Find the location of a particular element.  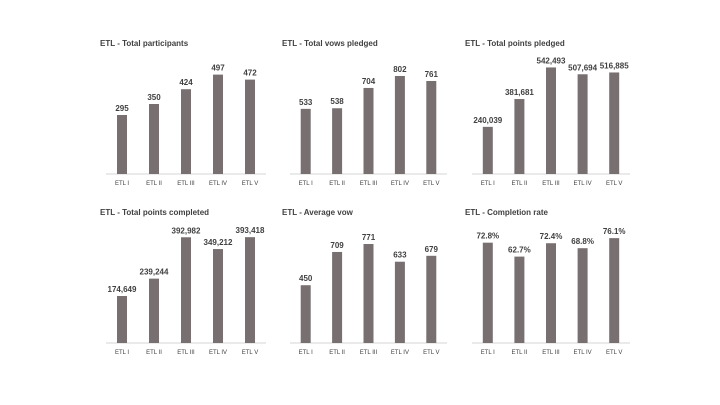

data-label: 538 is located at coordinates (337, 101).